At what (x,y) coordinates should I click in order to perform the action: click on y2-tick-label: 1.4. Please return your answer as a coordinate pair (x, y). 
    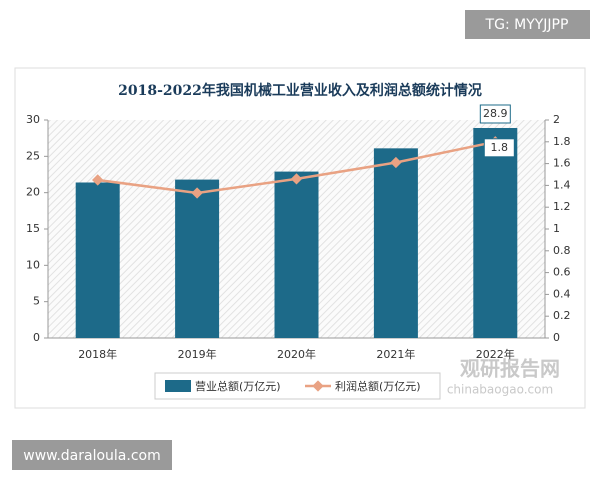
    Looking at the image, I should click on (562, 184).